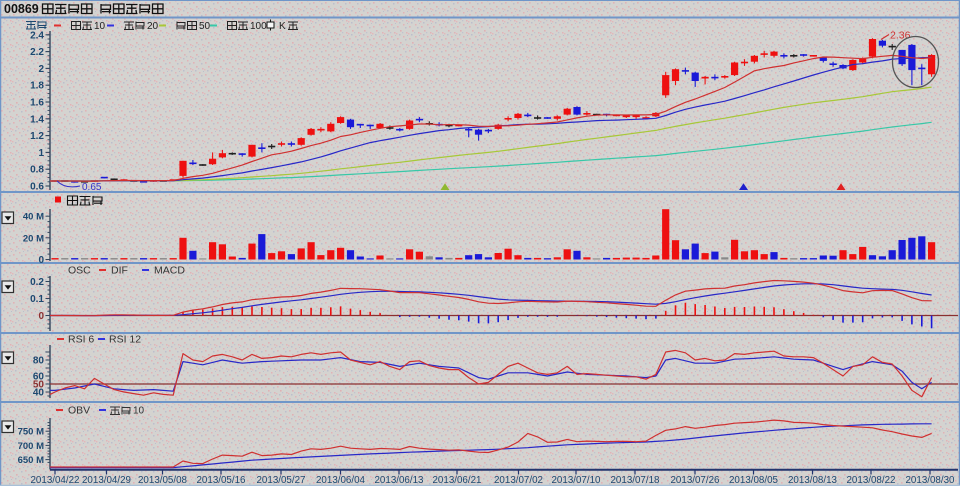 The width and height of the screenshot is (960, 486). I want to click on svg-text: 2013/08/30, so click(930, 480).